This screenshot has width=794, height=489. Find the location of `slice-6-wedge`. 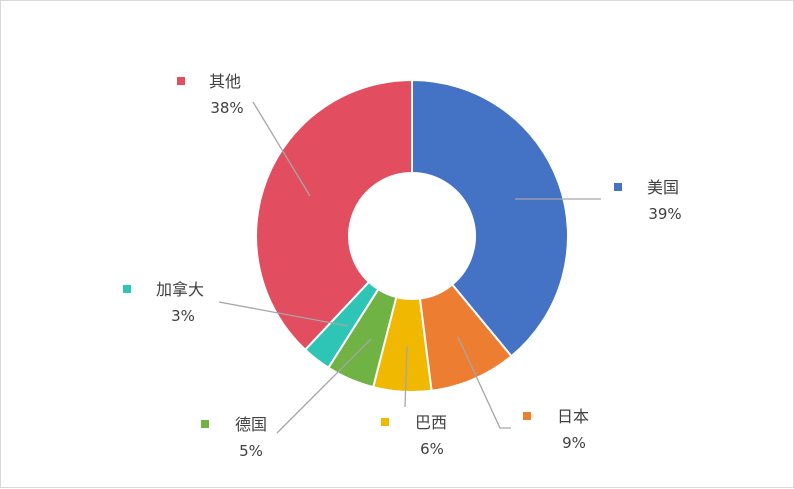

slice-6-wedge is located at coordinates (334, 215).